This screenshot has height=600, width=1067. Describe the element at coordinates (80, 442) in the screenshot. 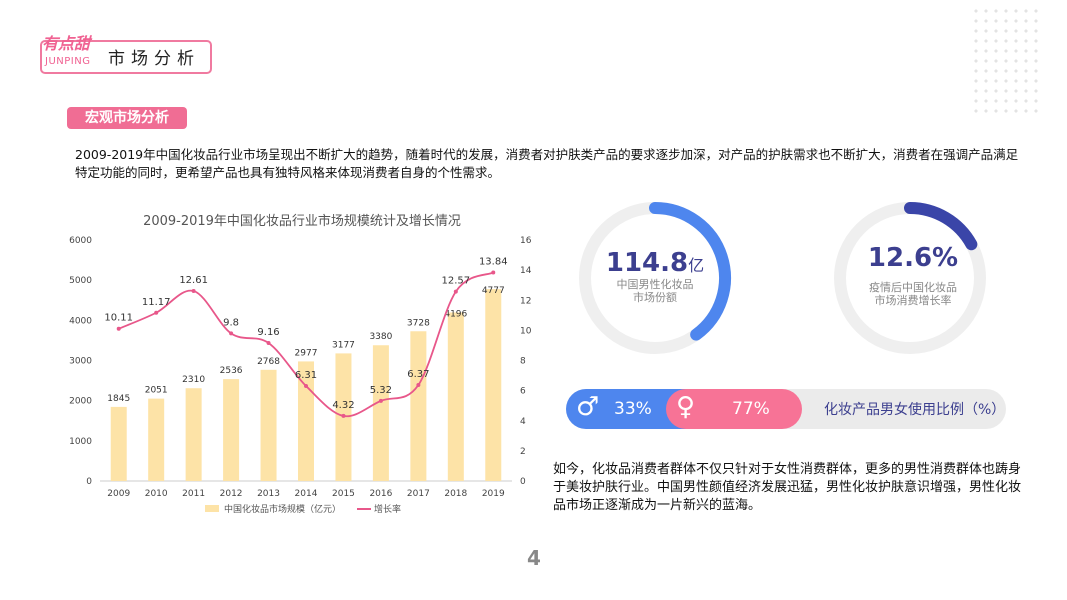

I see `y-left-tick: 1000` at that location.